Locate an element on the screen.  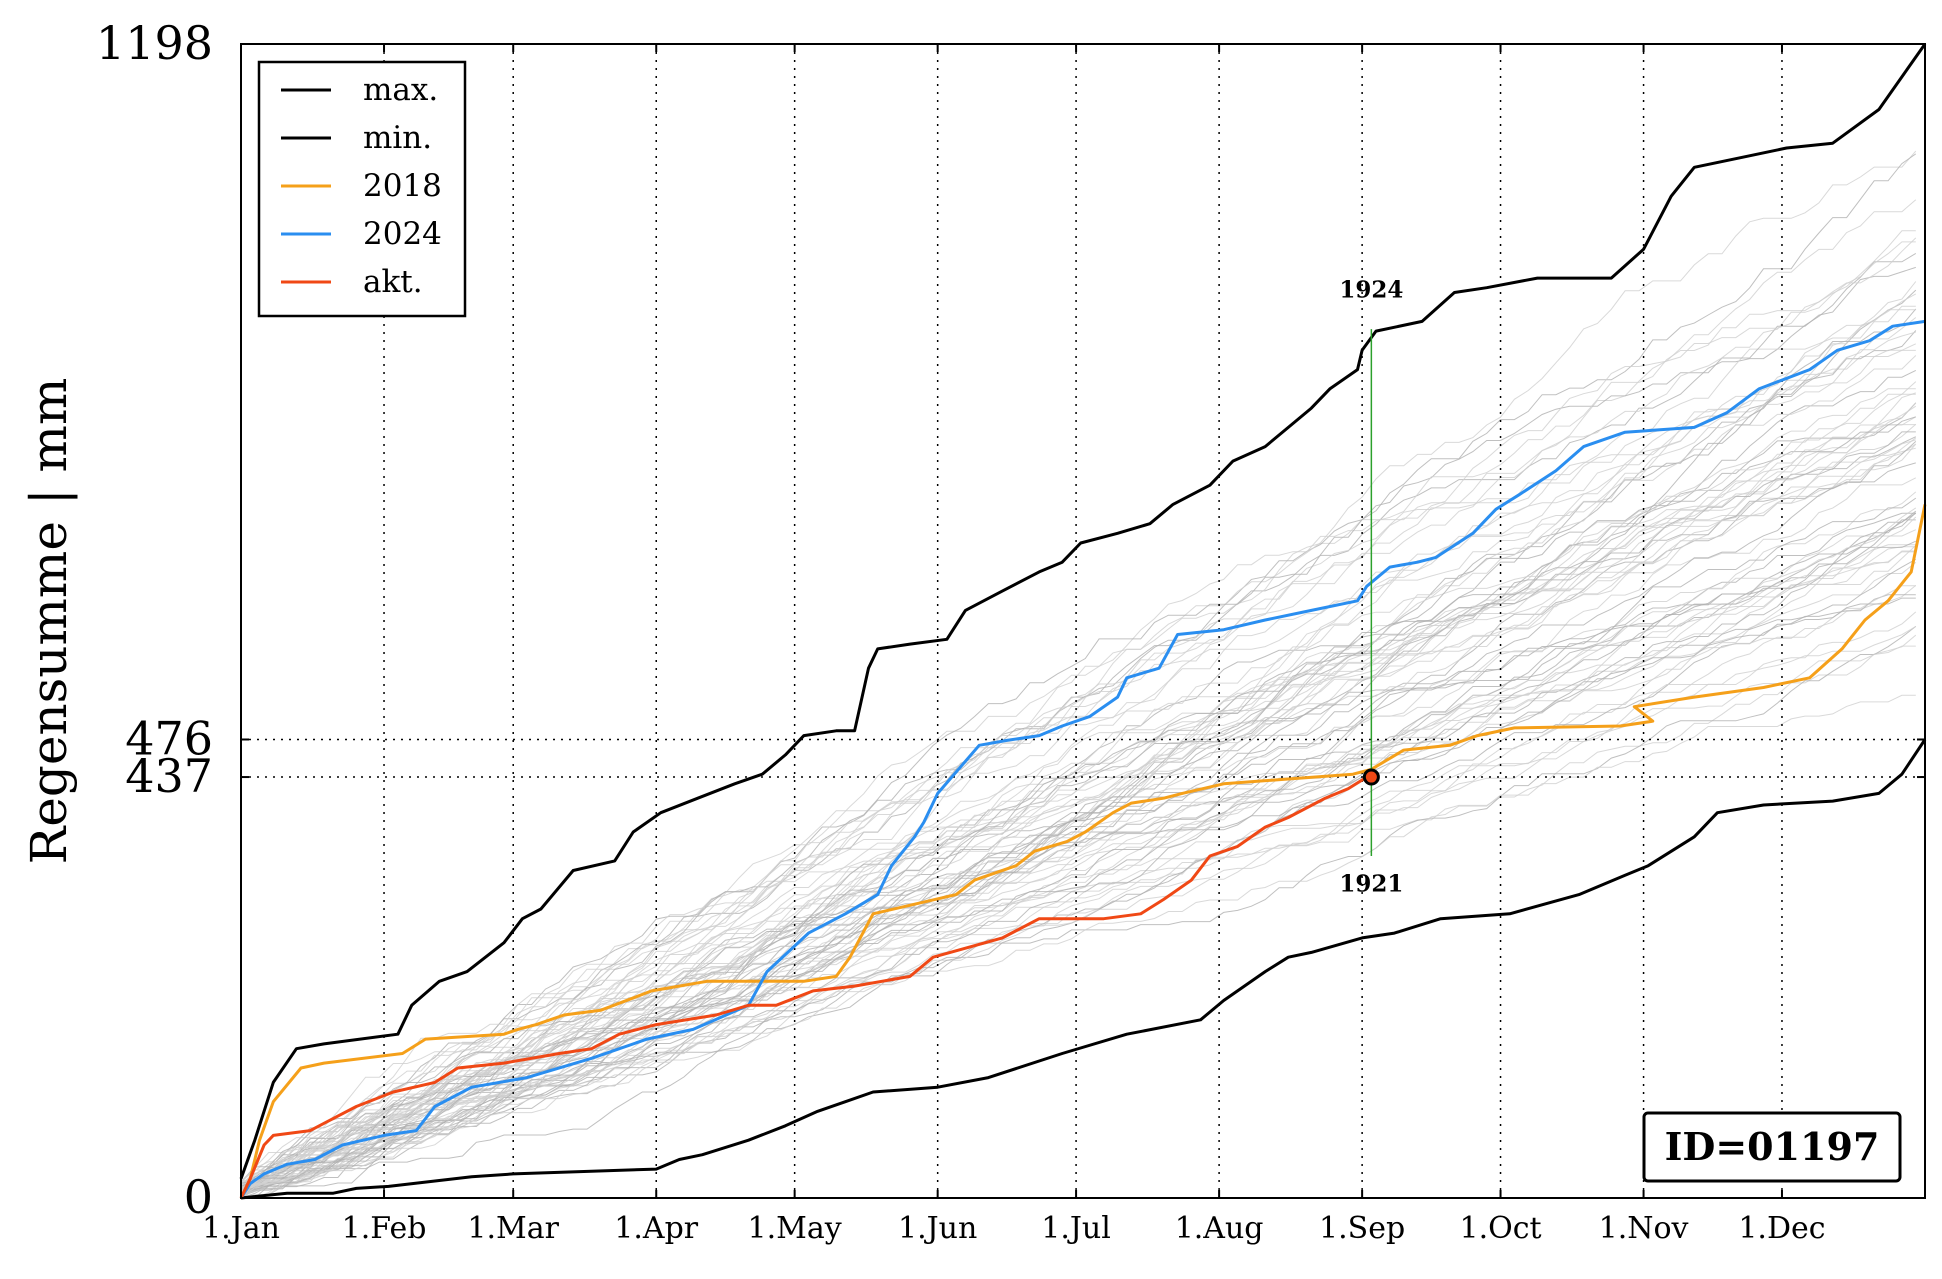
y-tick-label: 476 is located at coordinates (169, 738).